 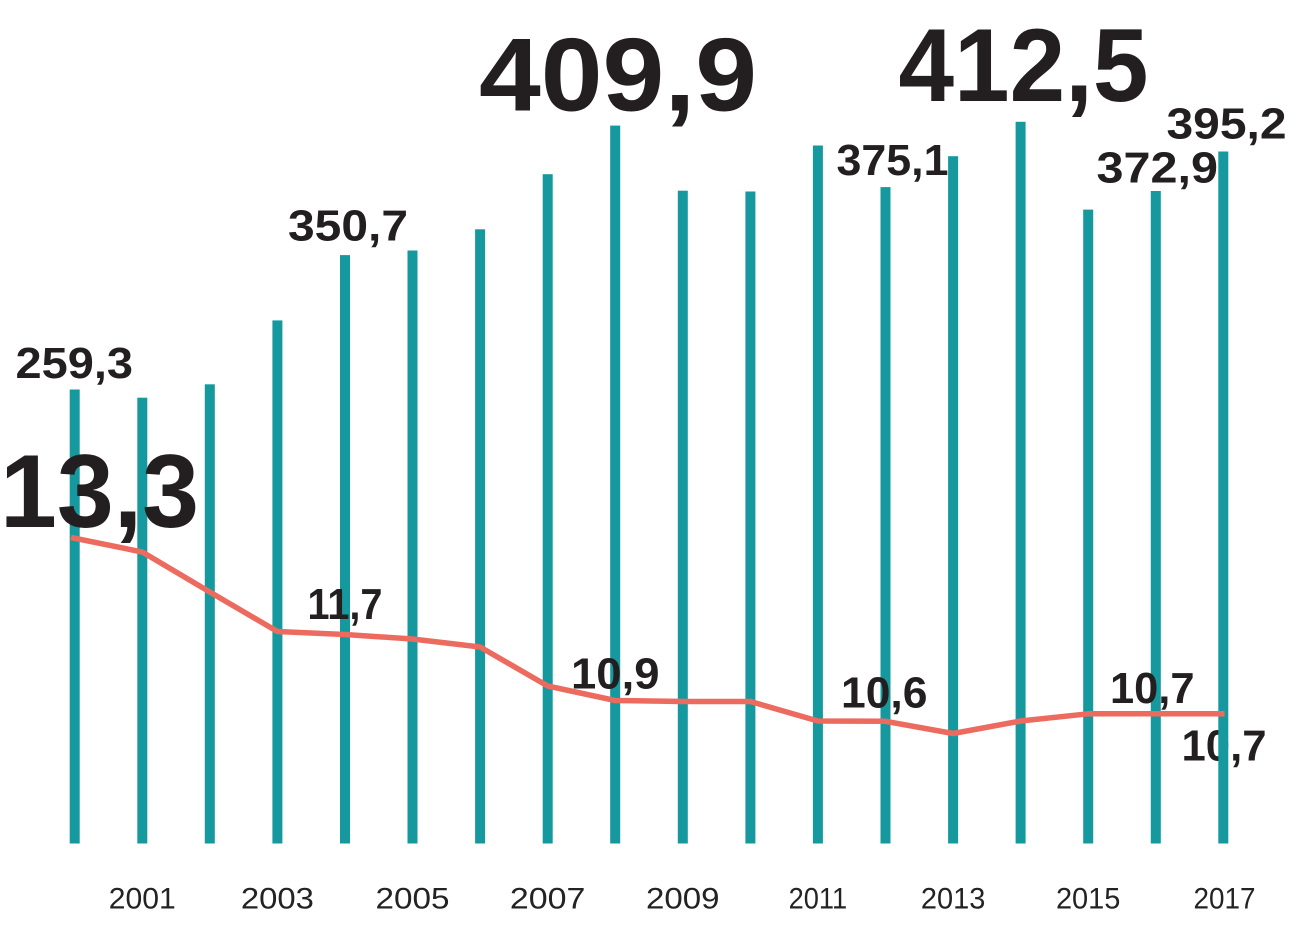 What do you see at coordinates (1227, 123) in the screenshot?
I see `svg-text: 395,2` at bounding box center [1227, 123].